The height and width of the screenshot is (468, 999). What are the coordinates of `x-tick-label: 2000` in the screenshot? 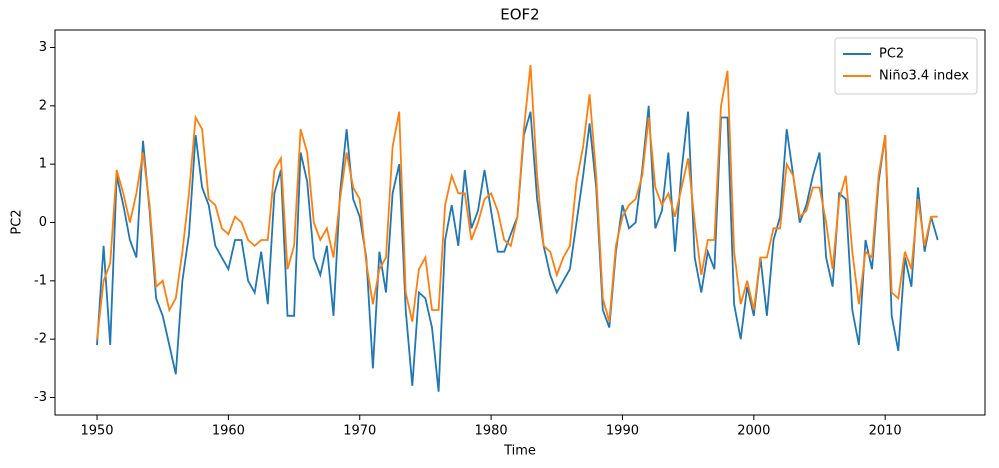 It's located at (753, 431).